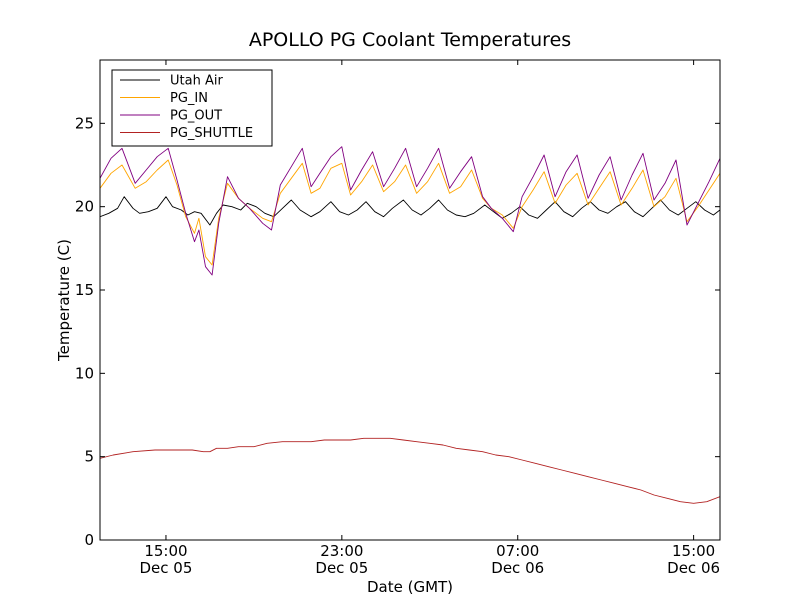 The width and height of the screenshot is (800, 605). What do you see at coordinates (89, 540) in the screenshot?
I see `y-tick-label: 0` at bounding box center [89, 540].